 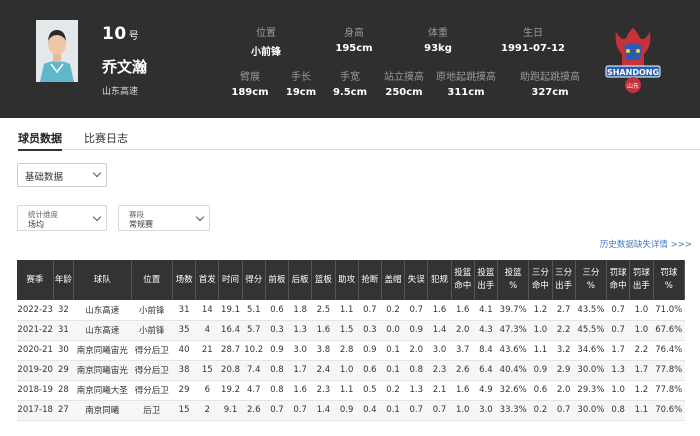 I want to click on table-cell: 5.7, so click(x=254, y=330).